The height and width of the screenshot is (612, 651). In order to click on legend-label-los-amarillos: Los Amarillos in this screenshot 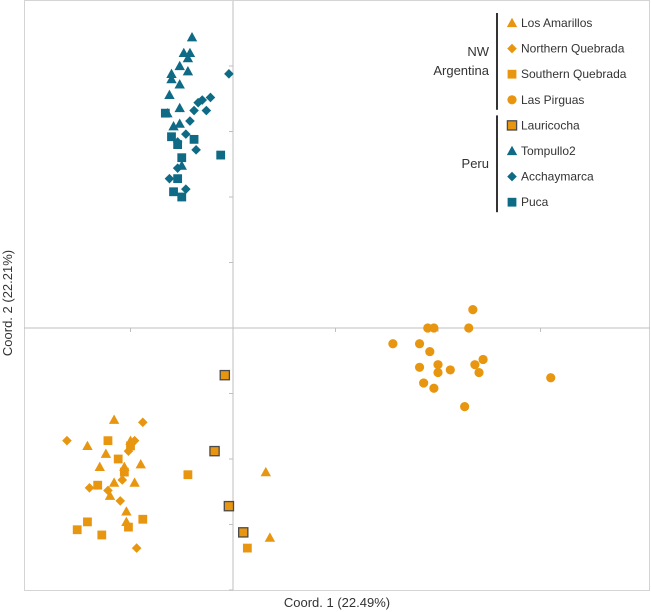, I will do `click(556, 23)`.